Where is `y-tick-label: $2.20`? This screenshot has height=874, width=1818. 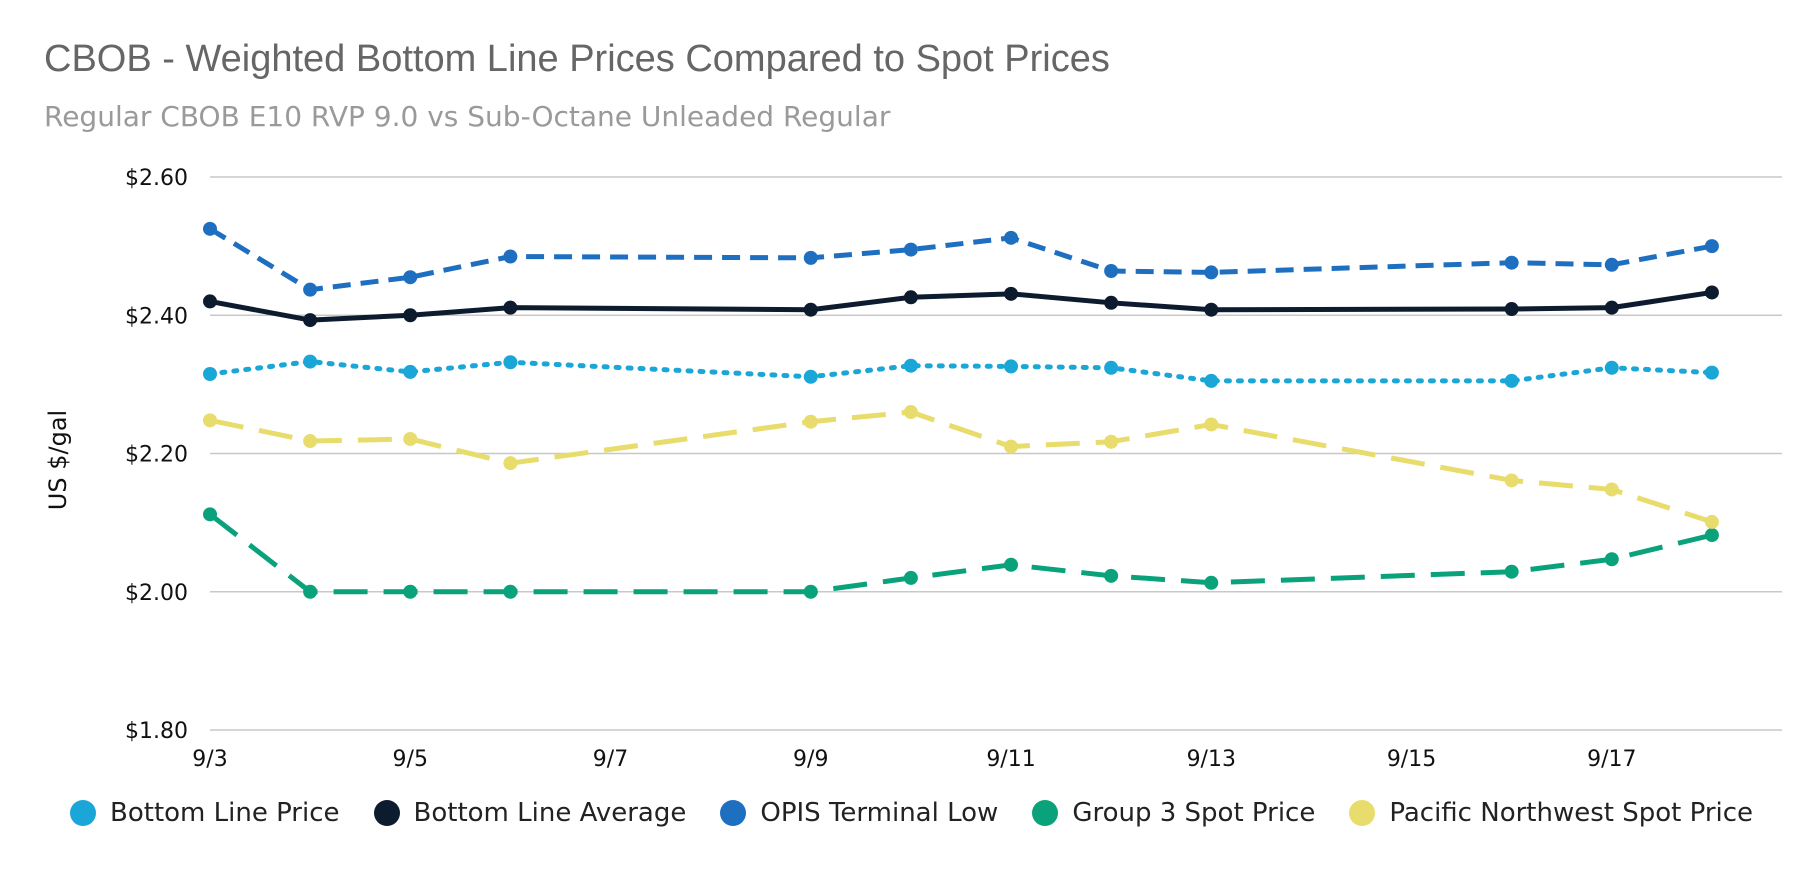 y-tick-label: $2.20 is located at coordinates (156, 455).